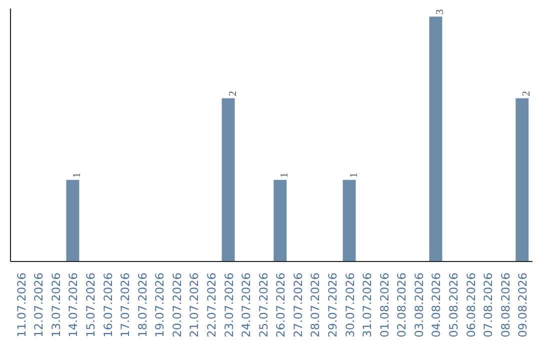 The width and height of the screenshot is (540, 340). What do you see at coordinates (159, 305) in the screenshot?
I see `x-tick-label: 19.07.2026` at bounding box center [159, 305].